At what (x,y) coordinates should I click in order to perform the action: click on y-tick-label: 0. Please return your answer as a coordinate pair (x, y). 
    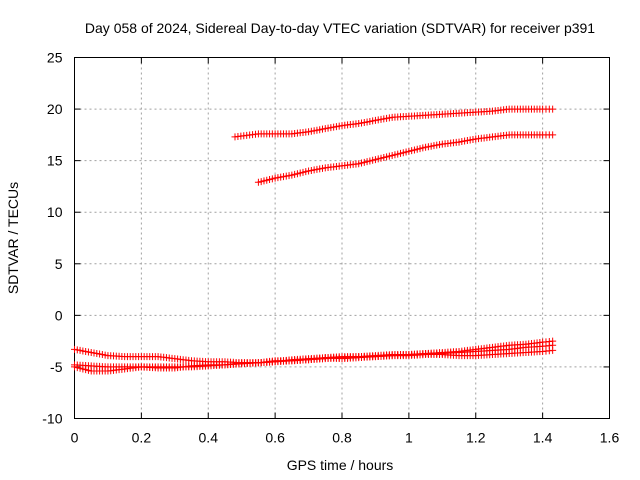
    Looking at the image, I should click on (59, 315).